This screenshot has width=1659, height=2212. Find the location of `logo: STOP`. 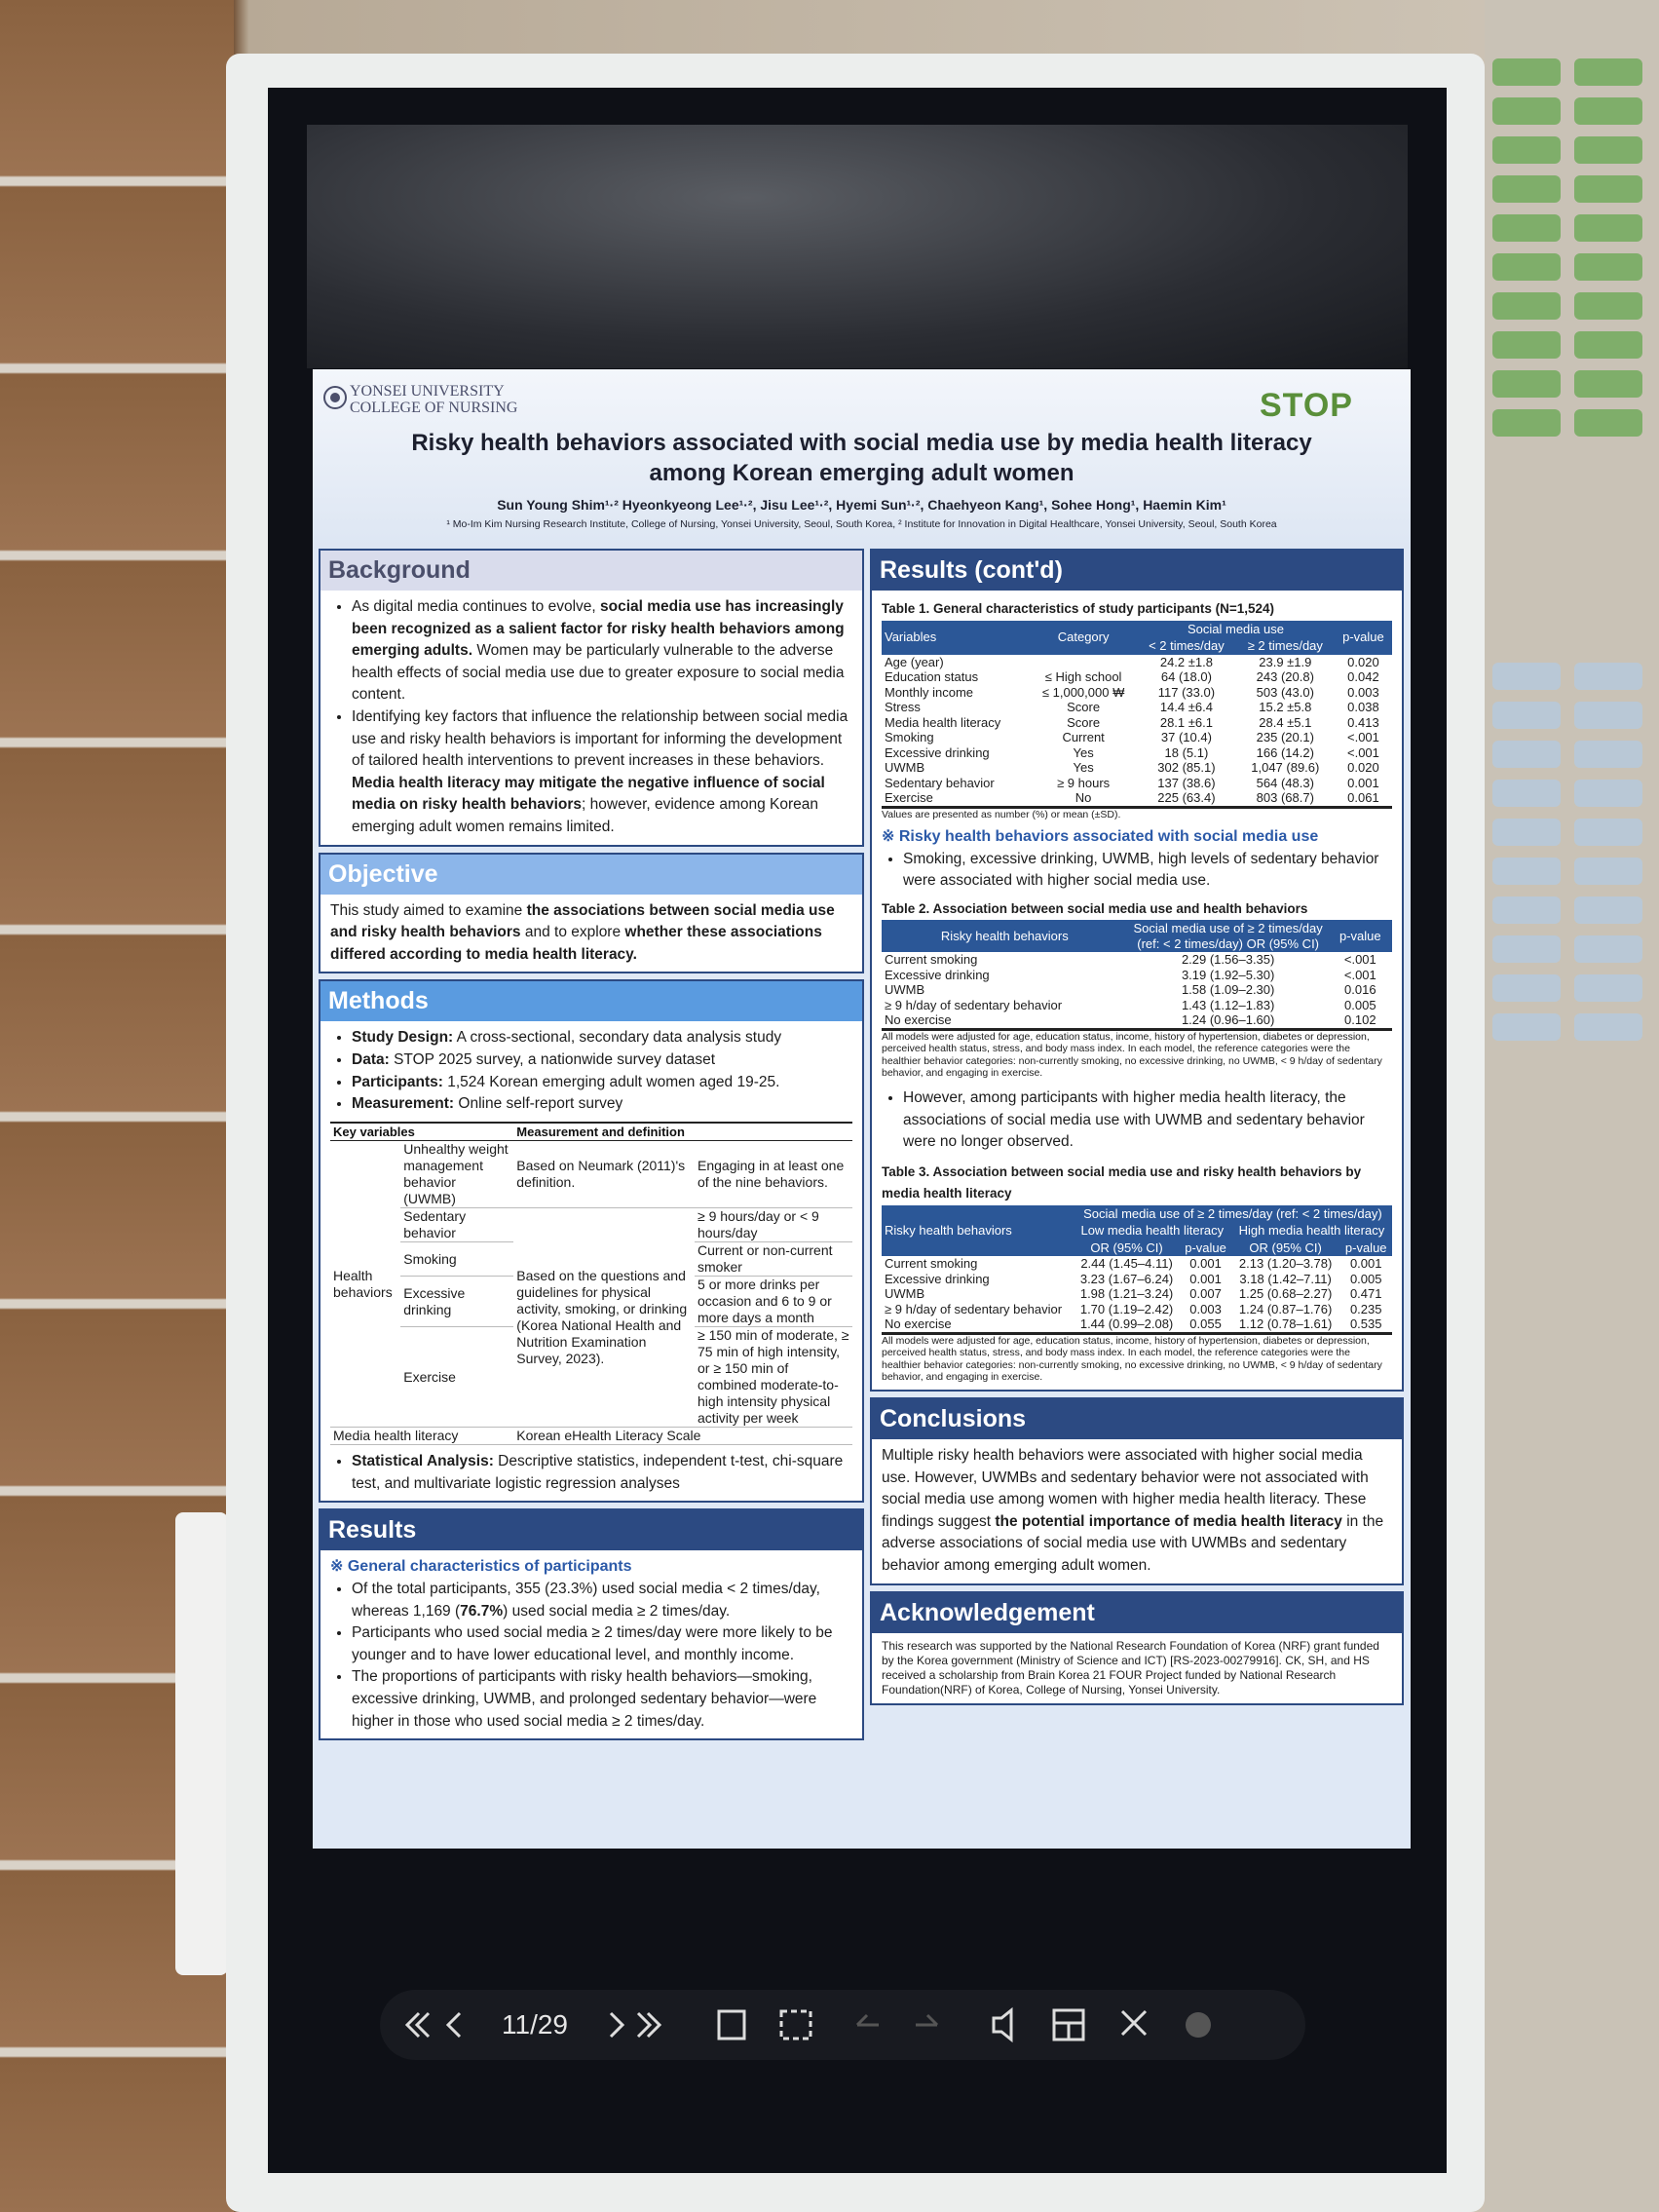

logo: STOP is located at coordinates (1307, 406).